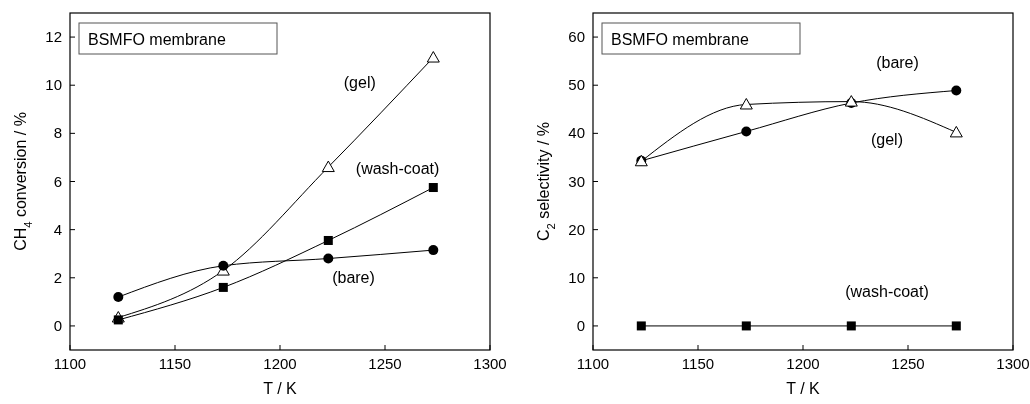  Describe the element at coordinates (576, 133) in the screenshot. I see `y-tick-label: 40` at that location.